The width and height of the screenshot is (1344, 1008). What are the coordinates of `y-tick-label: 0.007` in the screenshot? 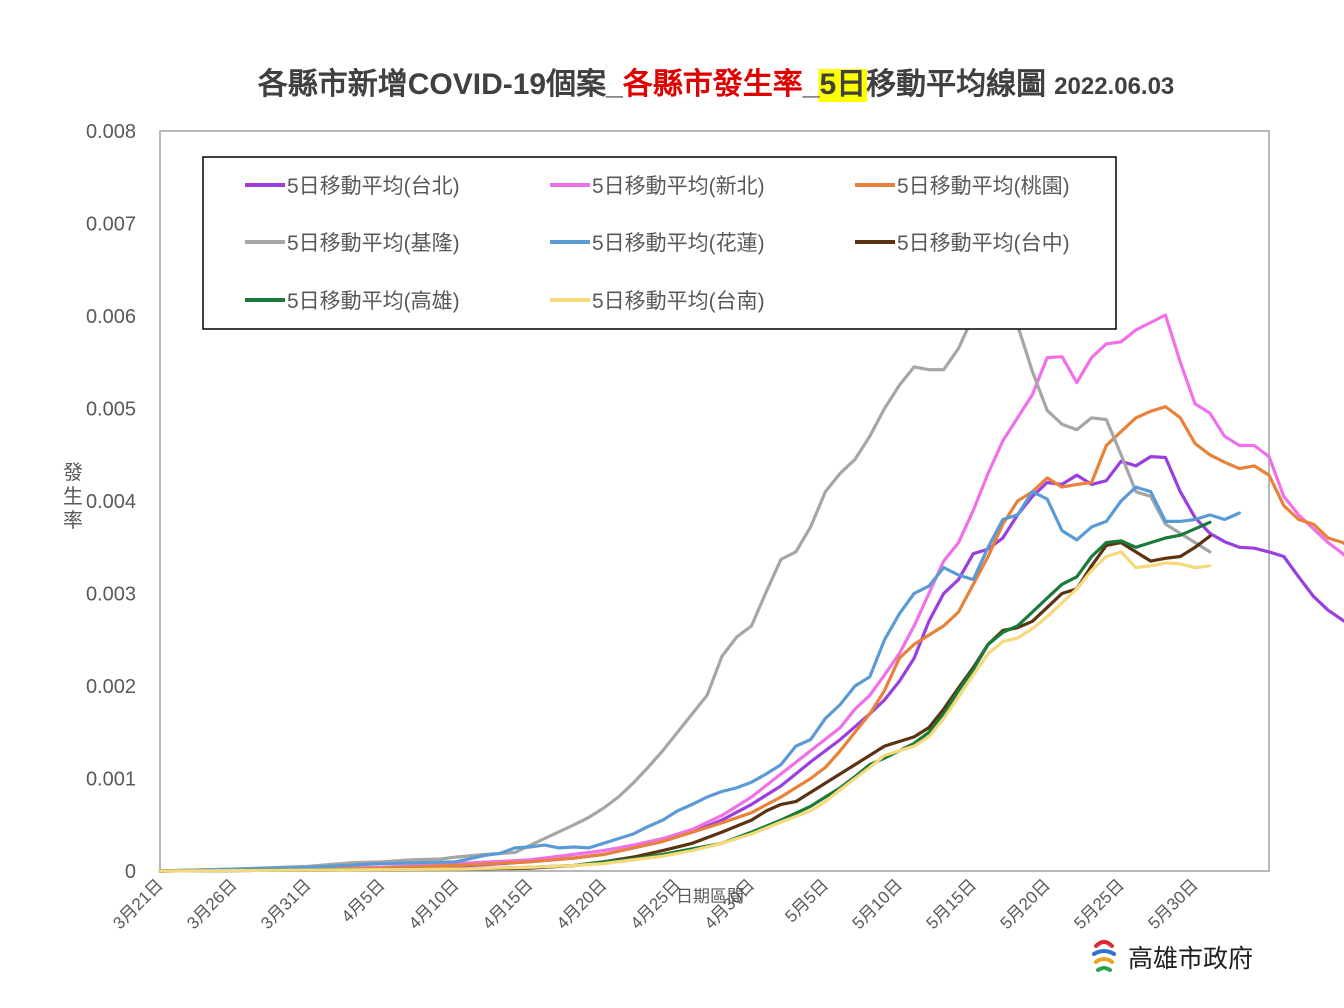 It's located at (111, 225).